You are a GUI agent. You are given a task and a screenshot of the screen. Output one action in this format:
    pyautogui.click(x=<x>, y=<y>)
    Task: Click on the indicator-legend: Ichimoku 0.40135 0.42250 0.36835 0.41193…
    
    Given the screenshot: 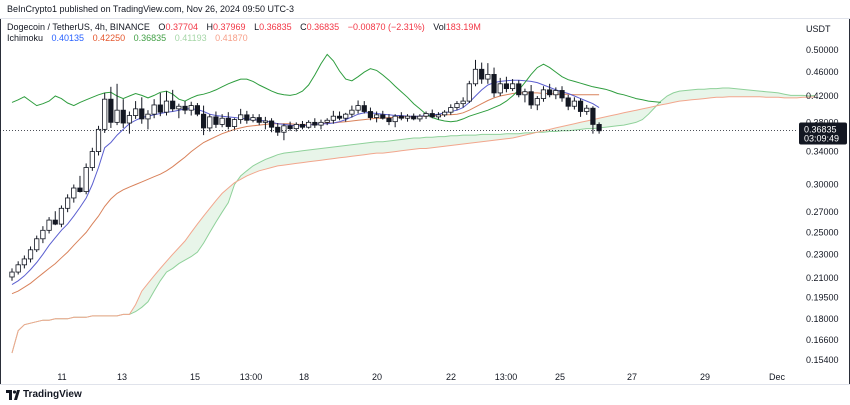 What is the action you would take?
    pyautogui.click(x=127, y=38)
    